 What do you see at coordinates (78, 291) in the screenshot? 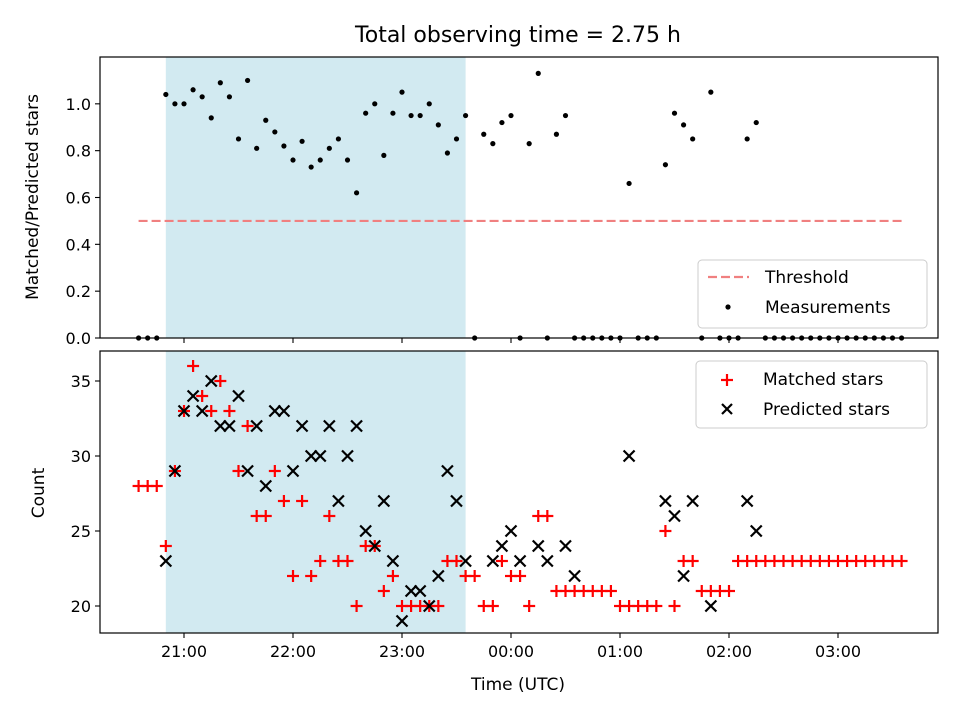
I see `y-tick-label: 0.2` at bounding box center [78, 291].